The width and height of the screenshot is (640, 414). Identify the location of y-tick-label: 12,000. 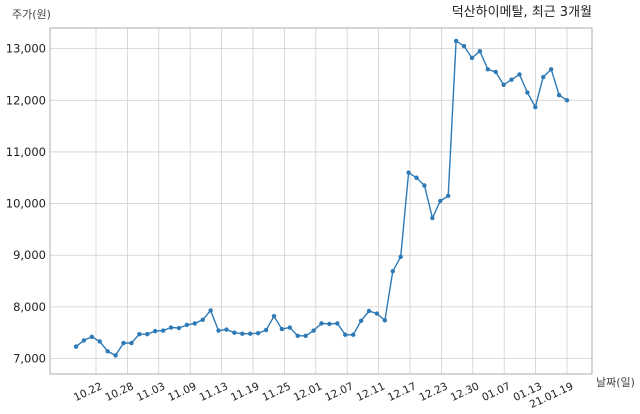
(26, 100).